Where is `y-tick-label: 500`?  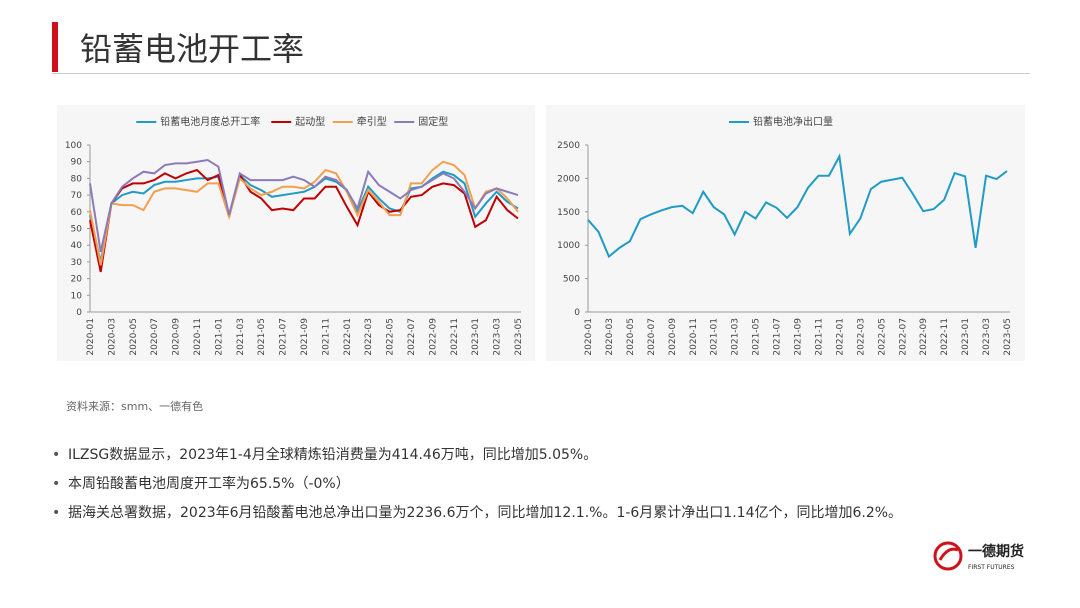 y-tick-label: 500 is located at coordinates (571, 280).